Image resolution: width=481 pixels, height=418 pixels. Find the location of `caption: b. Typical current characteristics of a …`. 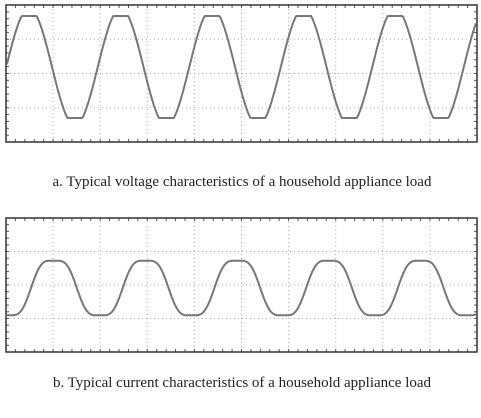

caption: b. Typical current characteristics of a … is located at coordinates (242, 383).